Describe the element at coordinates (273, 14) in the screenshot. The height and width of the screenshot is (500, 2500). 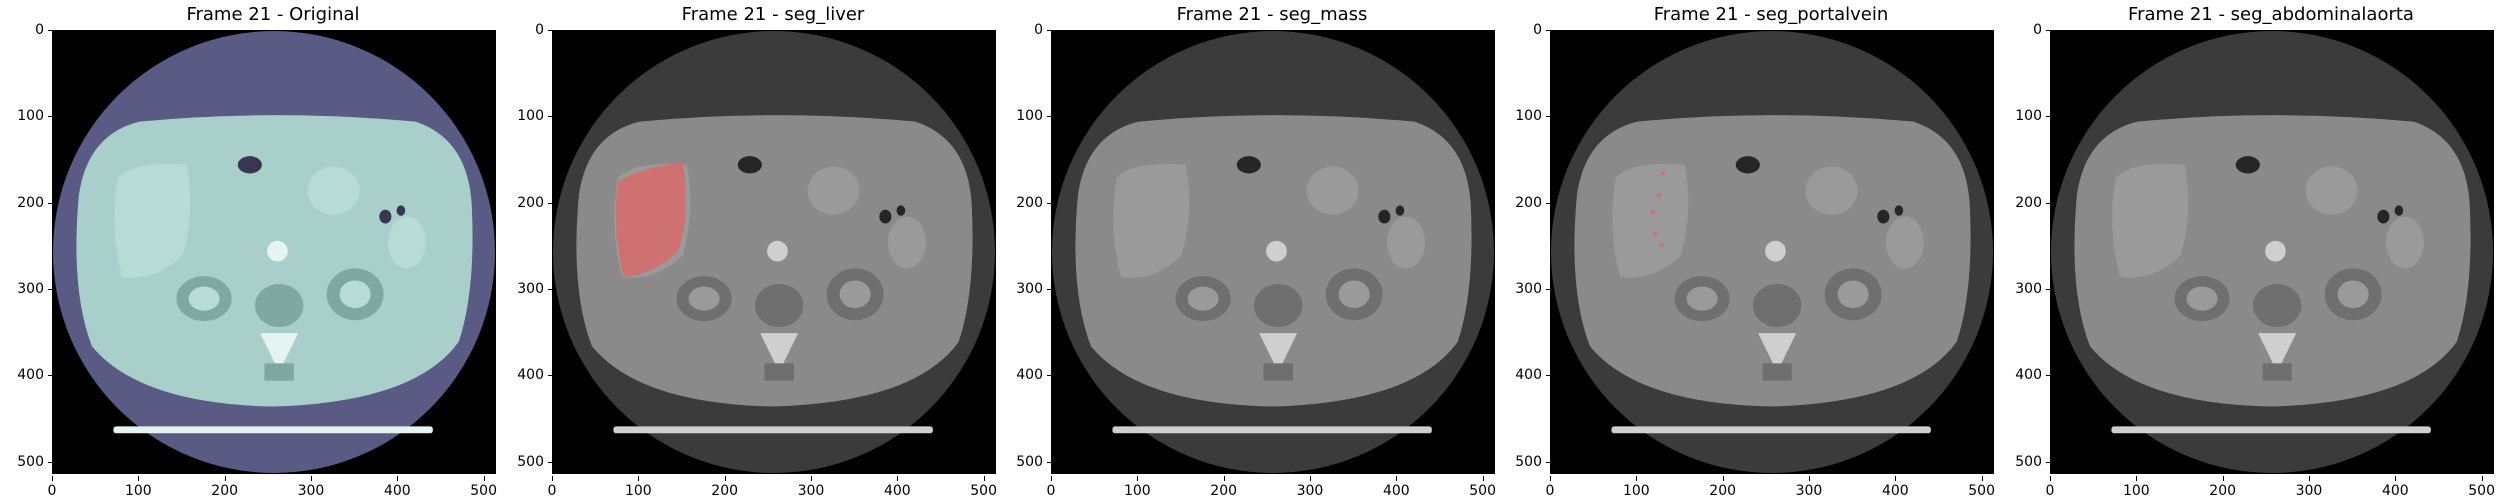
I see `panel-title: Frame 21 - Original` at that location.